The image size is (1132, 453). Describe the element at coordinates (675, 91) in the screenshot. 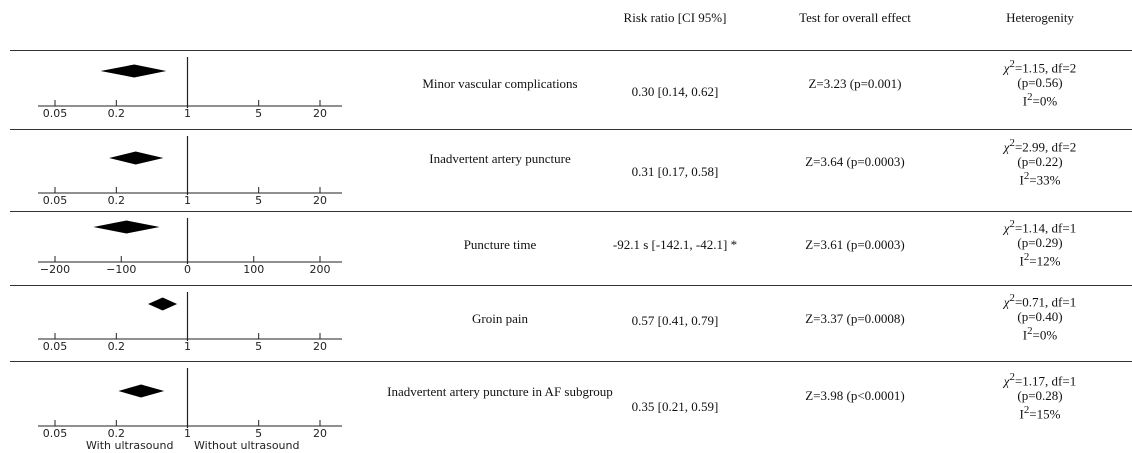

I see `risk-ratio-value: 0.30 [0.14, 0.62]` at that location.